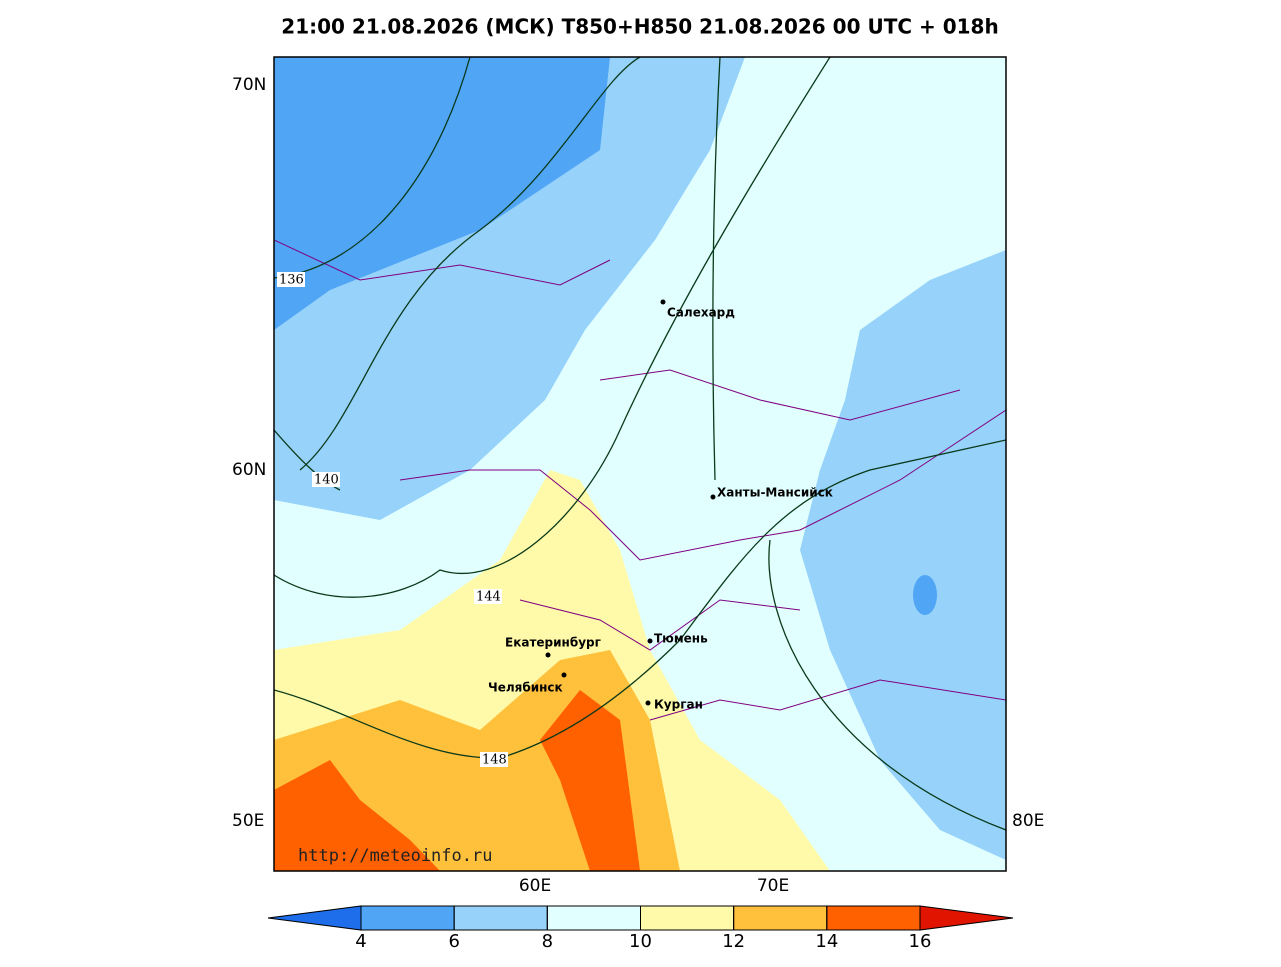 The width and height of the screenshot is (1281, 967). I want to click on lat-label: 60N, so click(249, 470).